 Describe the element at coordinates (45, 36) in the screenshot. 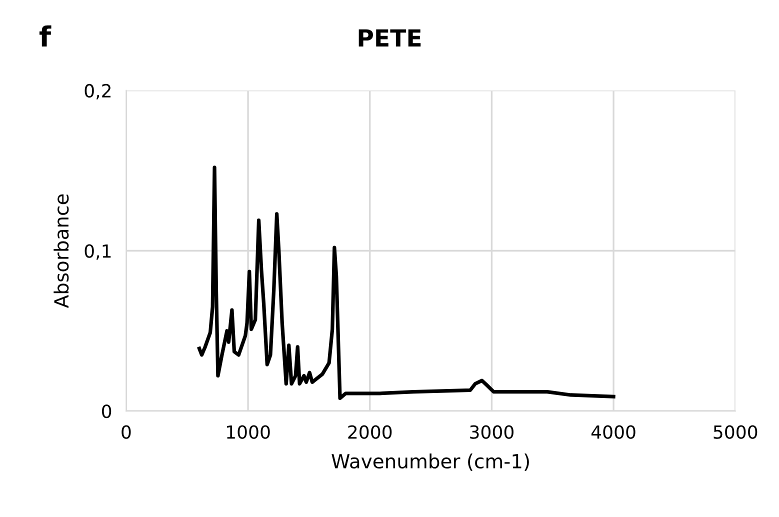

I see `text: f` at that location.